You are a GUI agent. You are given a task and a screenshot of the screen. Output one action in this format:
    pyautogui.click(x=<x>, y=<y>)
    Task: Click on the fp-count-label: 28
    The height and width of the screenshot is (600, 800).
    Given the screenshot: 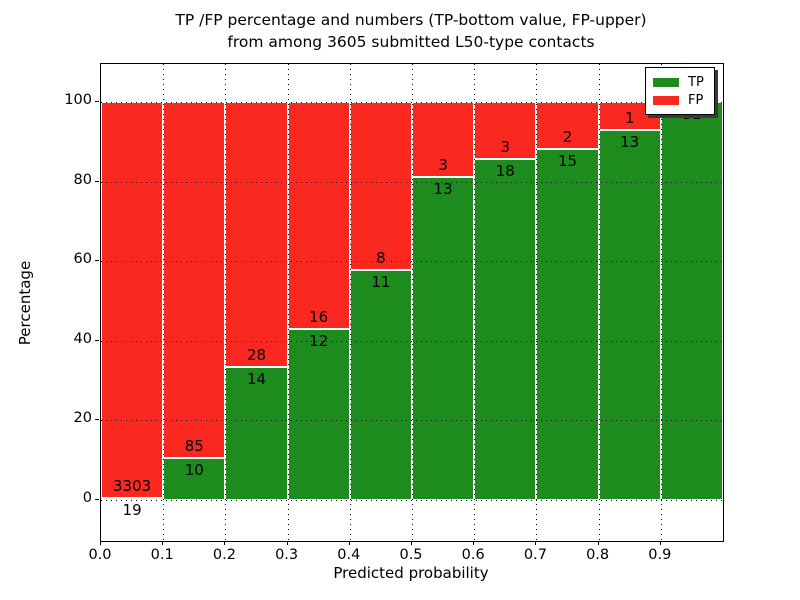 What is the action you would take?
    pyautogui.click(x=256, y=355)
    